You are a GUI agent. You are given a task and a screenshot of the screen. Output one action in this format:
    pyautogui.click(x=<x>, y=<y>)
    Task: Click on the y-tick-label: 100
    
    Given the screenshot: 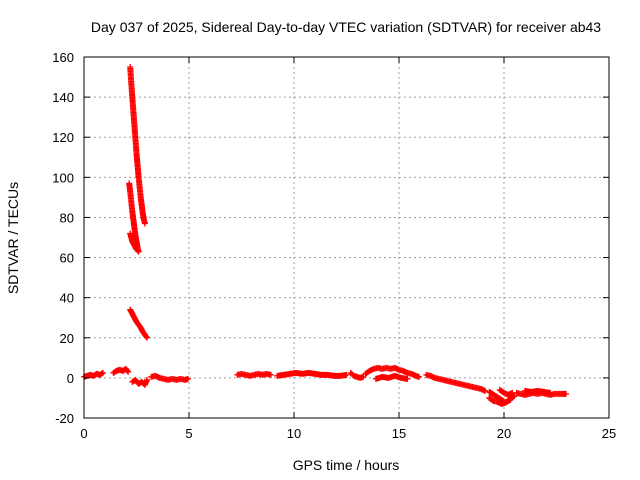 What is the action you would take?
    pyautogui.click(x=63, y=177)
    